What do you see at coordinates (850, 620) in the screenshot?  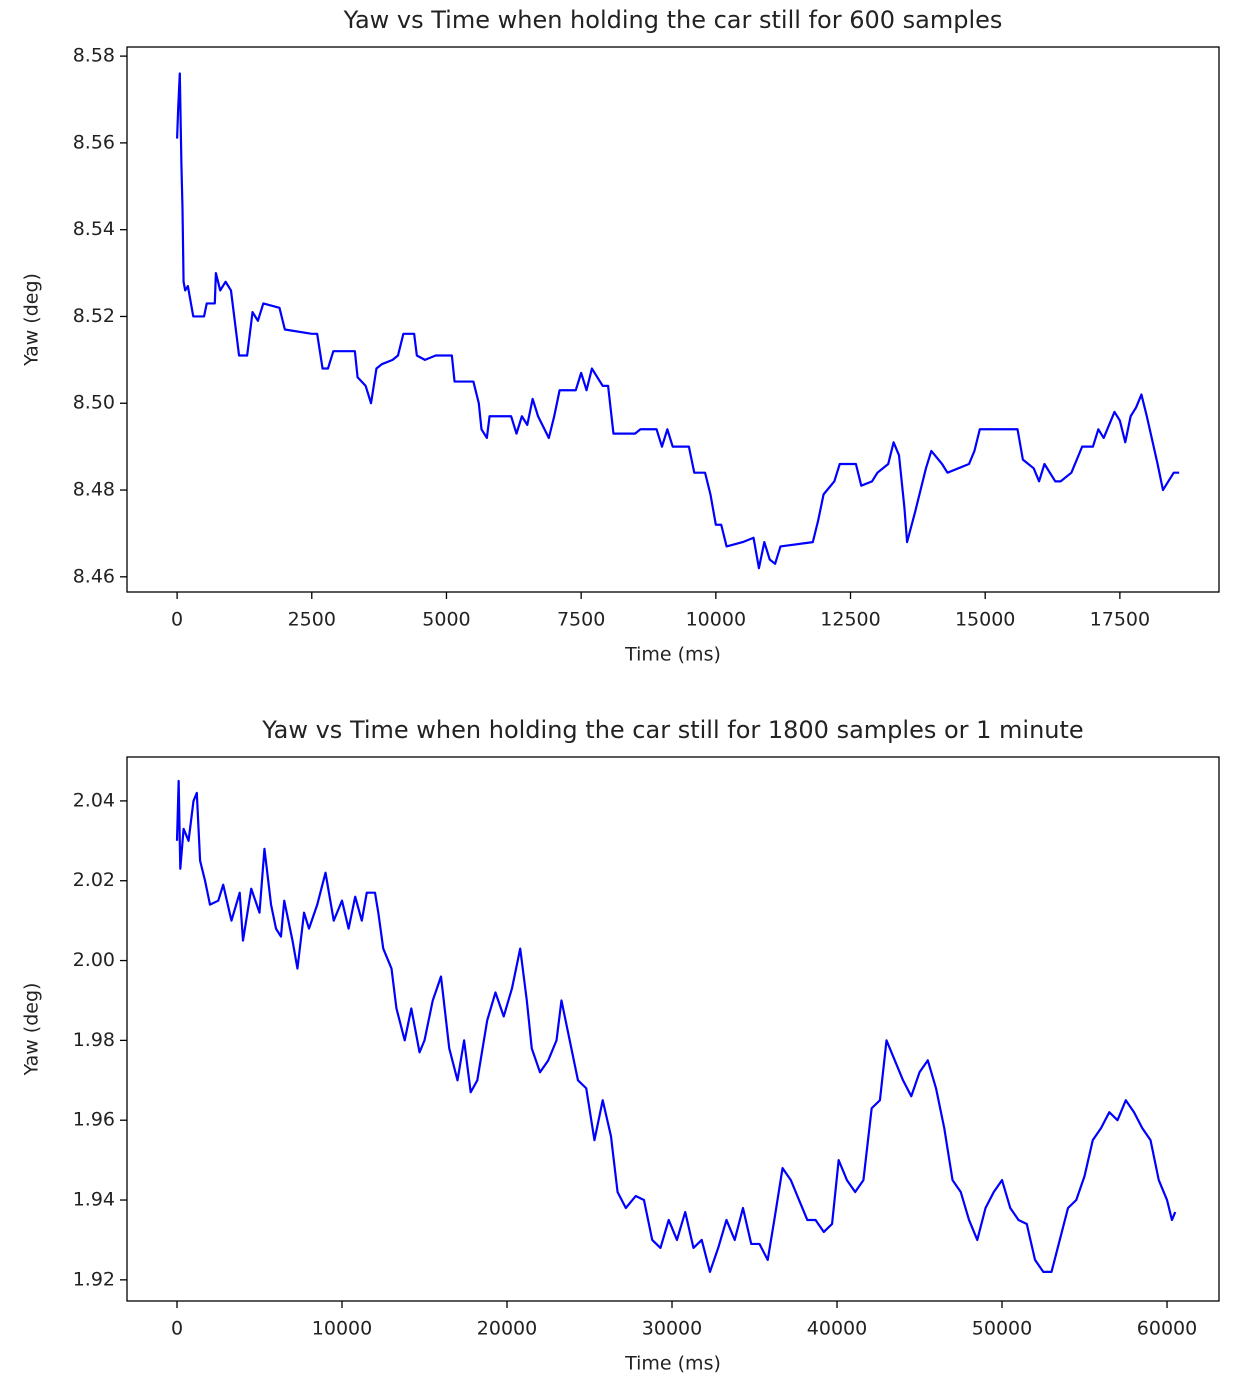 I see `x-tick-label: 12500` at bounding box center [850, 620].